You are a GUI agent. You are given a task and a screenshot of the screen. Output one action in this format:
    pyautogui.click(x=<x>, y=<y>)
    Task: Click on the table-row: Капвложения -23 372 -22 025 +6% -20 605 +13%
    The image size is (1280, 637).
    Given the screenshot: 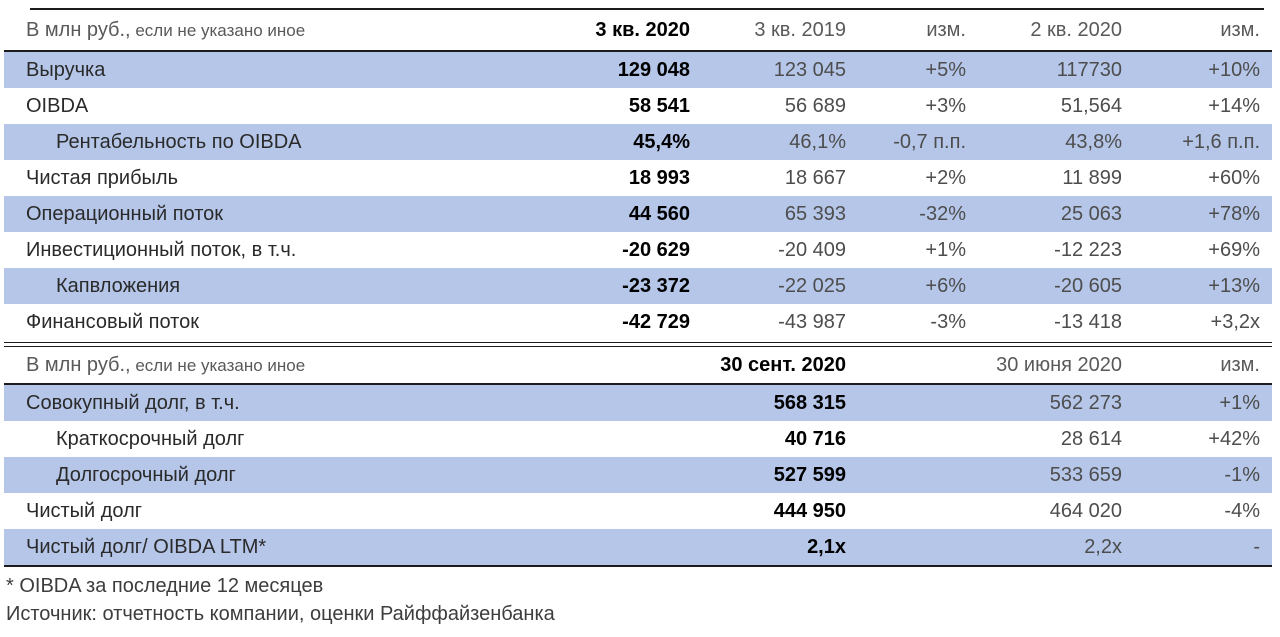 What is the action you would take?
    pyautogui.click(x=638, y=286)
    